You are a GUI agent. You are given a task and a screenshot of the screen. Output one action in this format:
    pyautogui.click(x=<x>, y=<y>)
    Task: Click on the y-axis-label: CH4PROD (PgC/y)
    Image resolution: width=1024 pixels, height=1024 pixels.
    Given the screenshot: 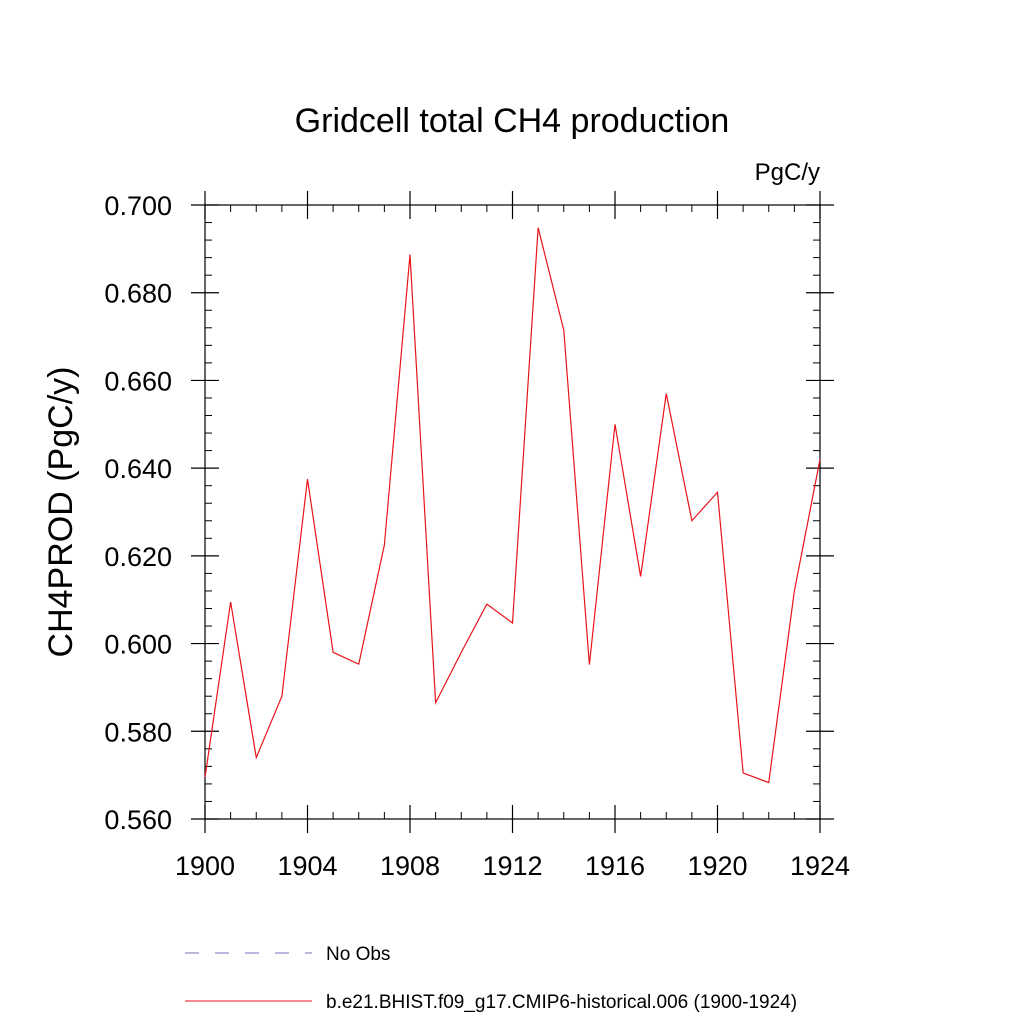 What is the action you would take?
    pyautogui.click(x=61, y=512)
    